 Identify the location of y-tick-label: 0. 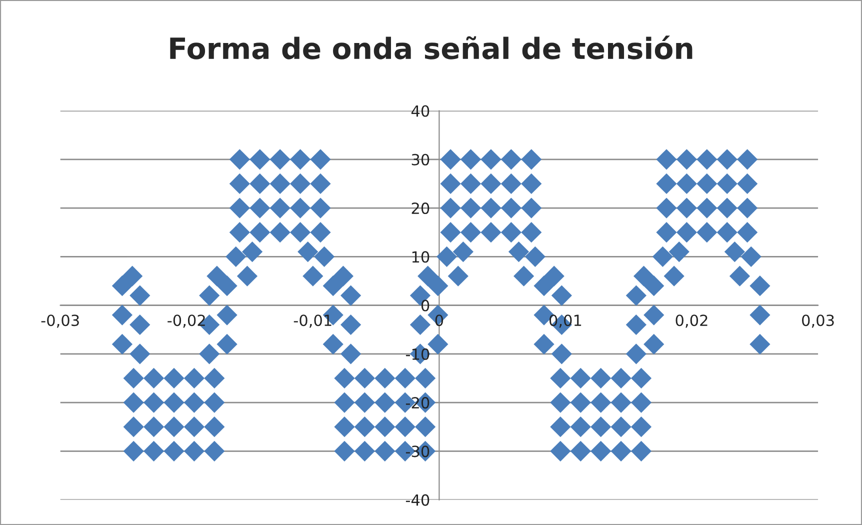
(425, 306).